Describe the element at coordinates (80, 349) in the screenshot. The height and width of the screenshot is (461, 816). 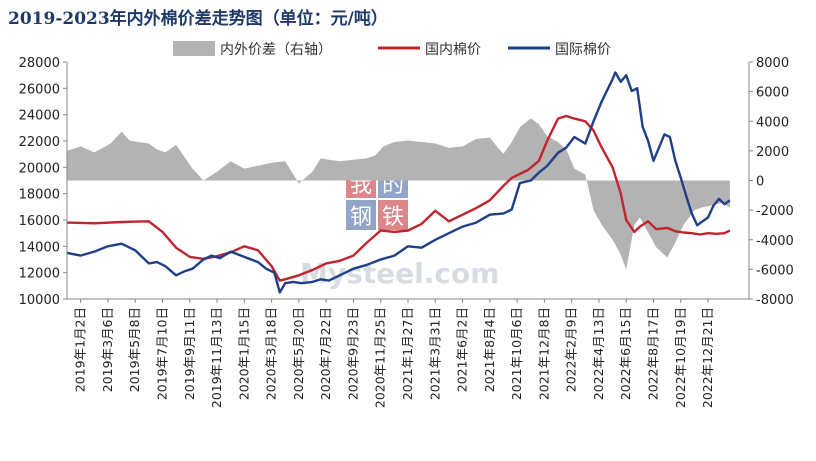
I see `x-tick-label: 2019年1月2日` at that location.